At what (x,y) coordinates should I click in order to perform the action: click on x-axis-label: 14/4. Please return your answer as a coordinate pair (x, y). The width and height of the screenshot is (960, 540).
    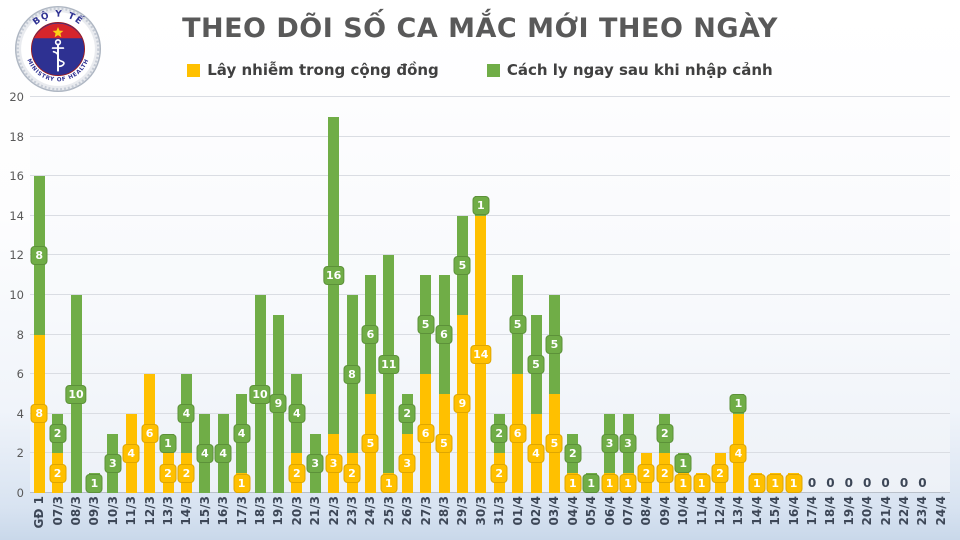
    Looking at the image, I should click on (756, 511).